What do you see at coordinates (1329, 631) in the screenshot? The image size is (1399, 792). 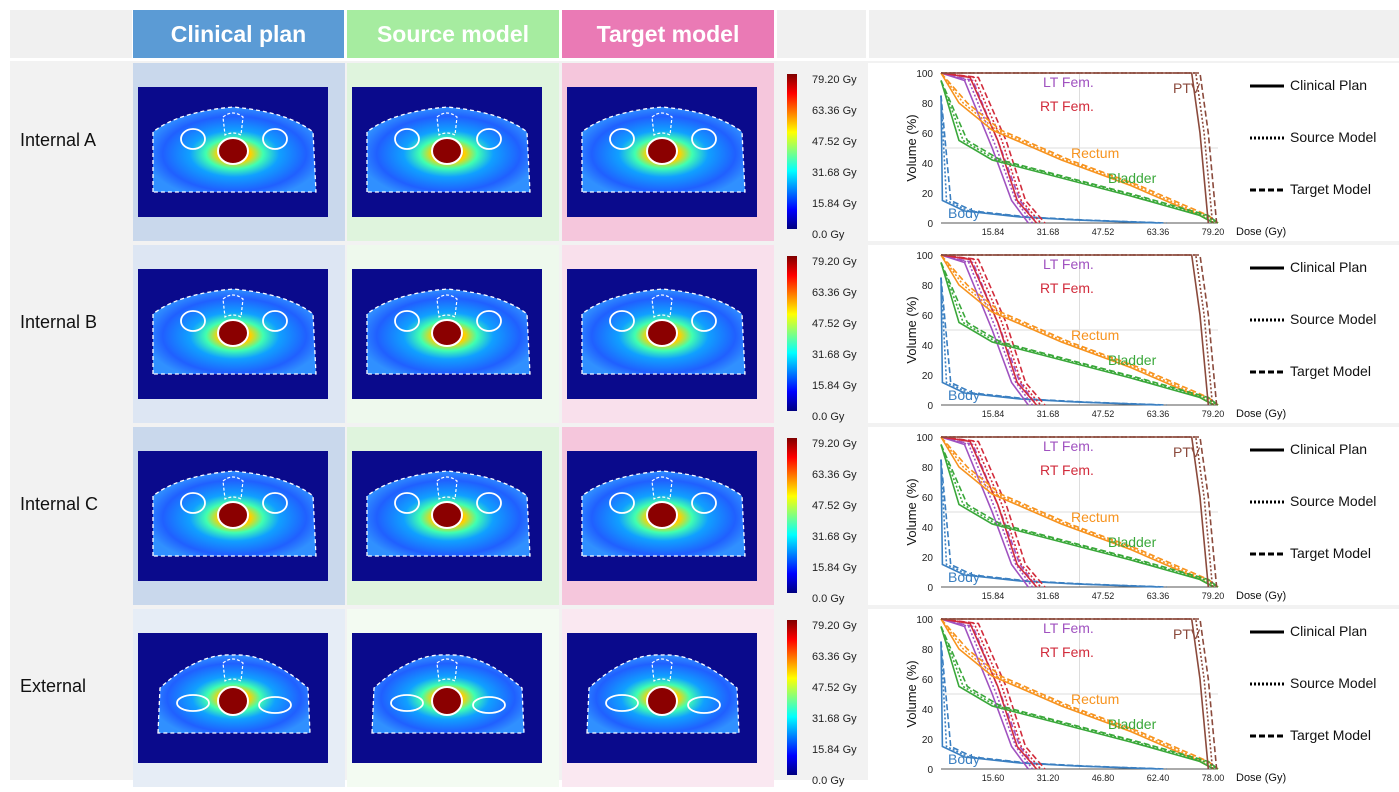 I see `legend-label: Clinical Plan` at bounding box center [1329, 631].